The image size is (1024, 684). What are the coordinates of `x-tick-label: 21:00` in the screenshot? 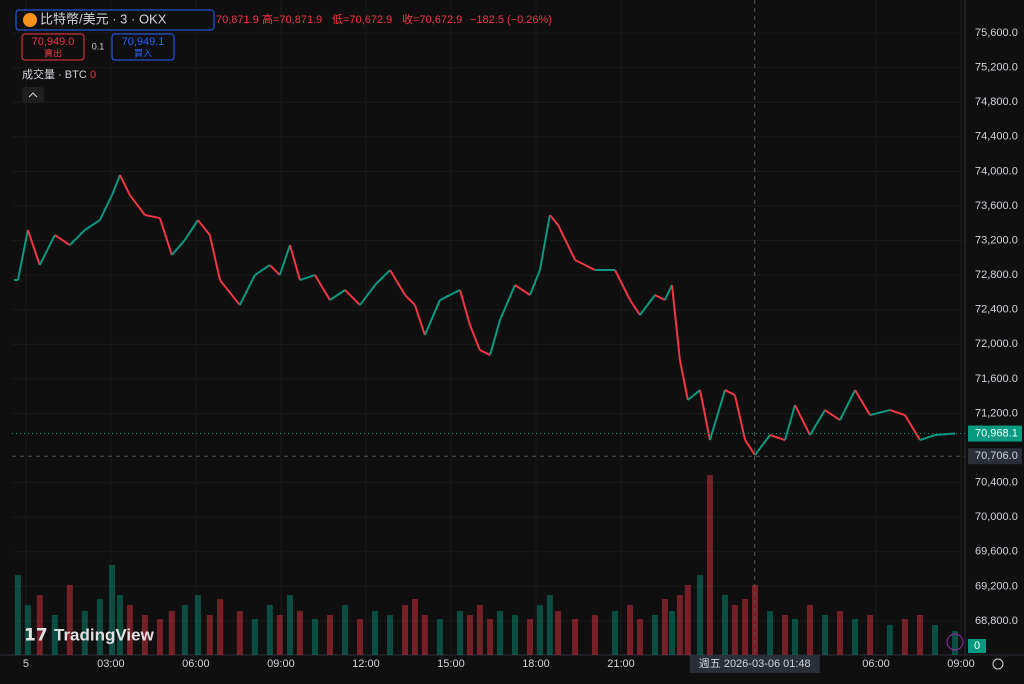 It's located at (621, 664).